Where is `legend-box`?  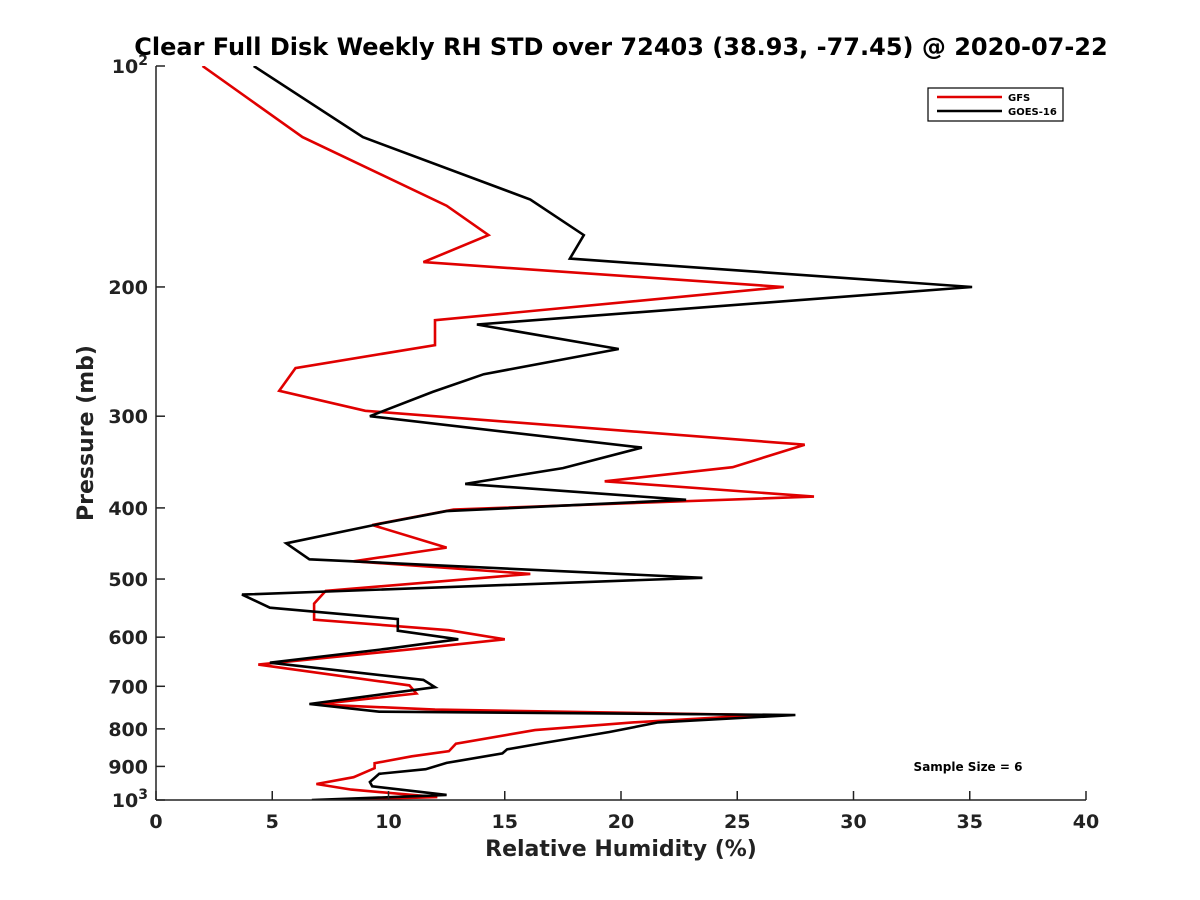 legend-box is located at coordinates (995, 104).